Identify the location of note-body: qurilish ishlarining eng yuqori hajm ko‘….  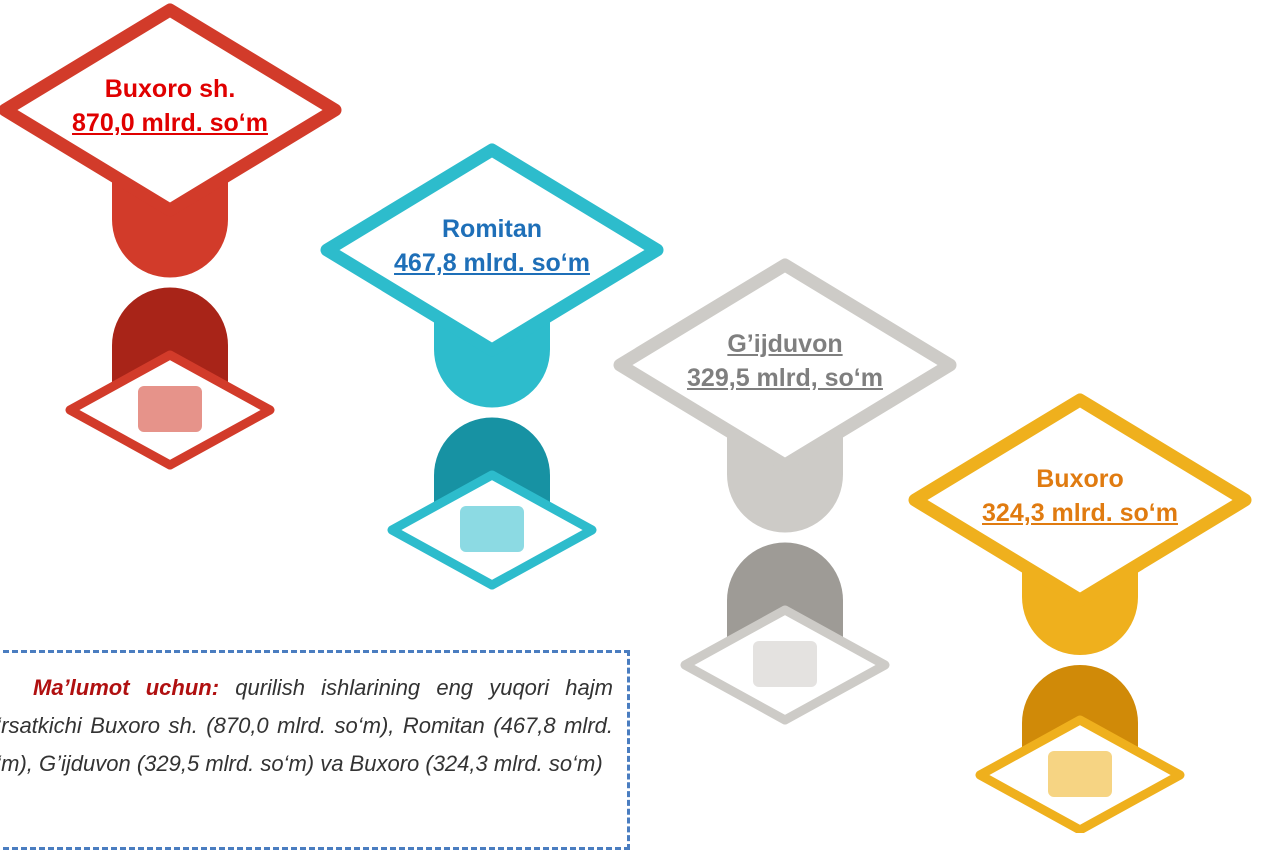
(306, 725).